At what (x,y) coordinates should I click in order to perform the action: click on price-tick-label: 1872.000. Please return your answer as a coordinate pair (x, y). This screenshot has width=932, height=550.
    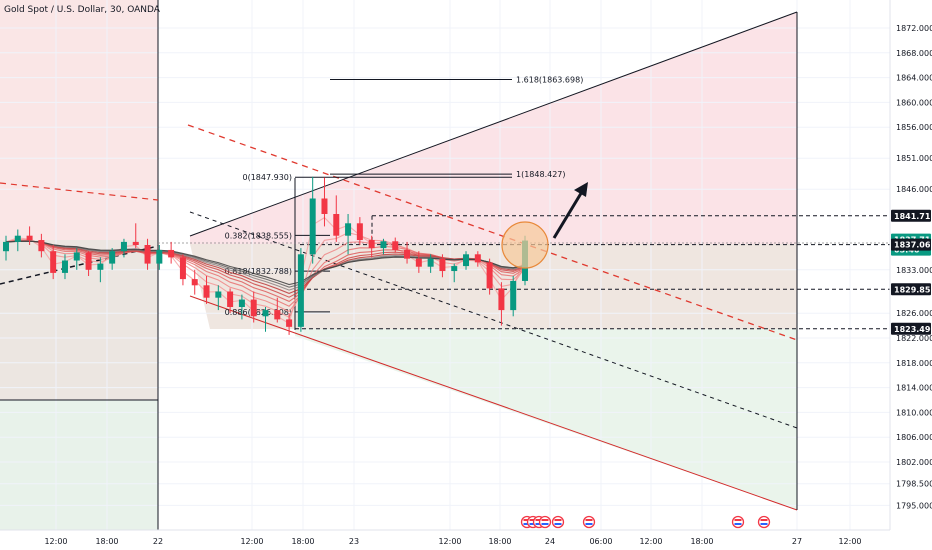
    Looking at the image, I should click on (914, 28).